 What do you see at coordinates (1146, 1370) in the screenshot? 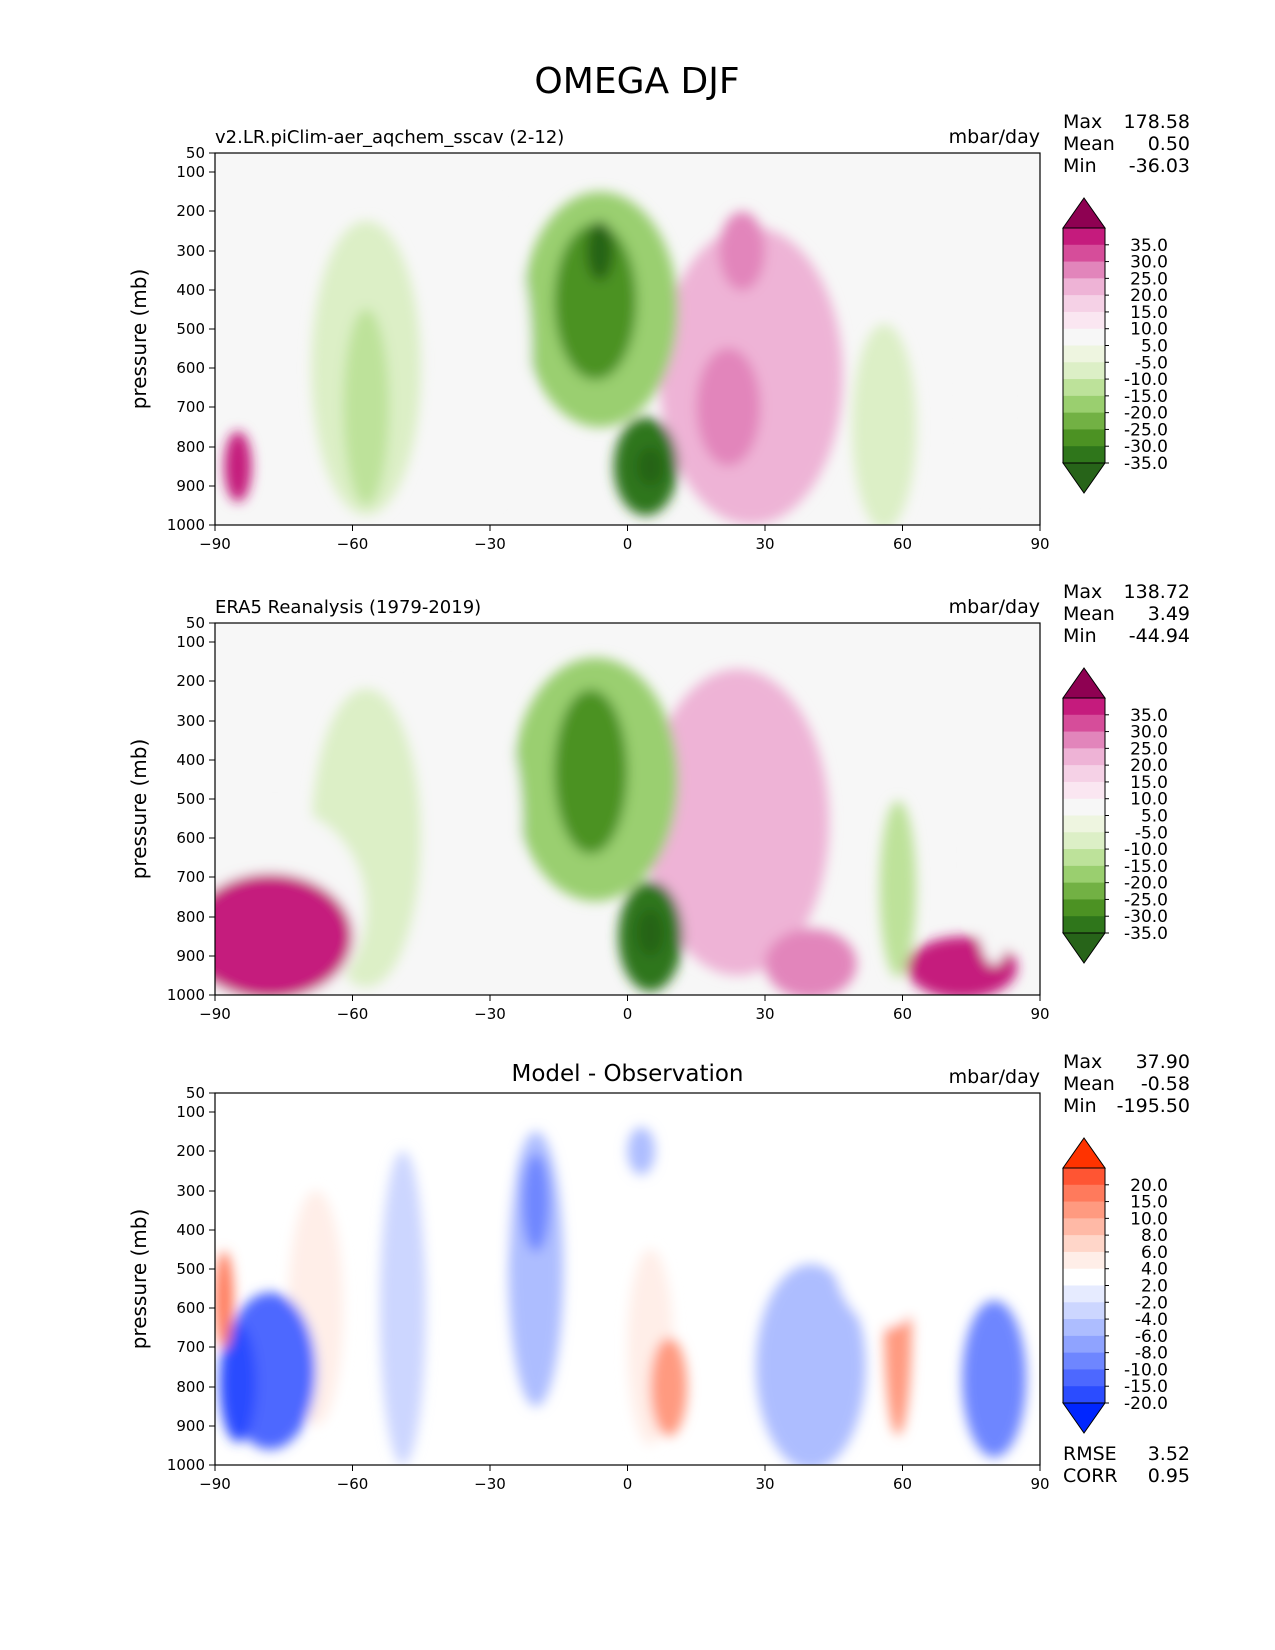
I see `colorbar-label: -10.0` at bounding box center [1146, 1370].